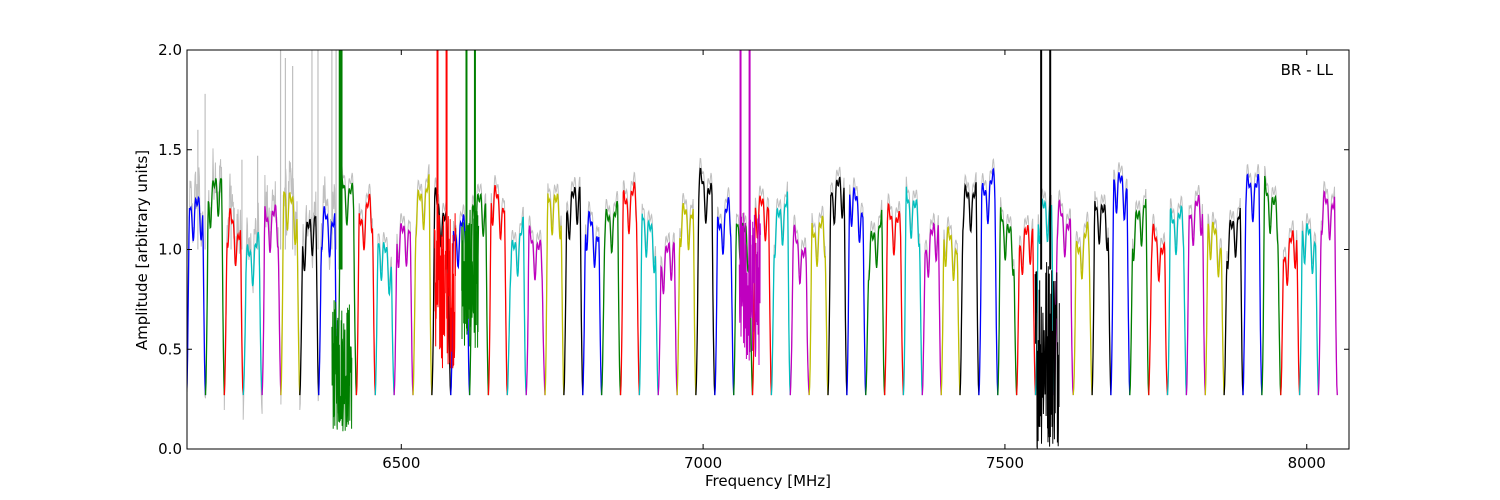 The image size is (1500, 500). Describe the element at coordinates (667, 318) in the screenshot. I see `band-26-line` at that location.